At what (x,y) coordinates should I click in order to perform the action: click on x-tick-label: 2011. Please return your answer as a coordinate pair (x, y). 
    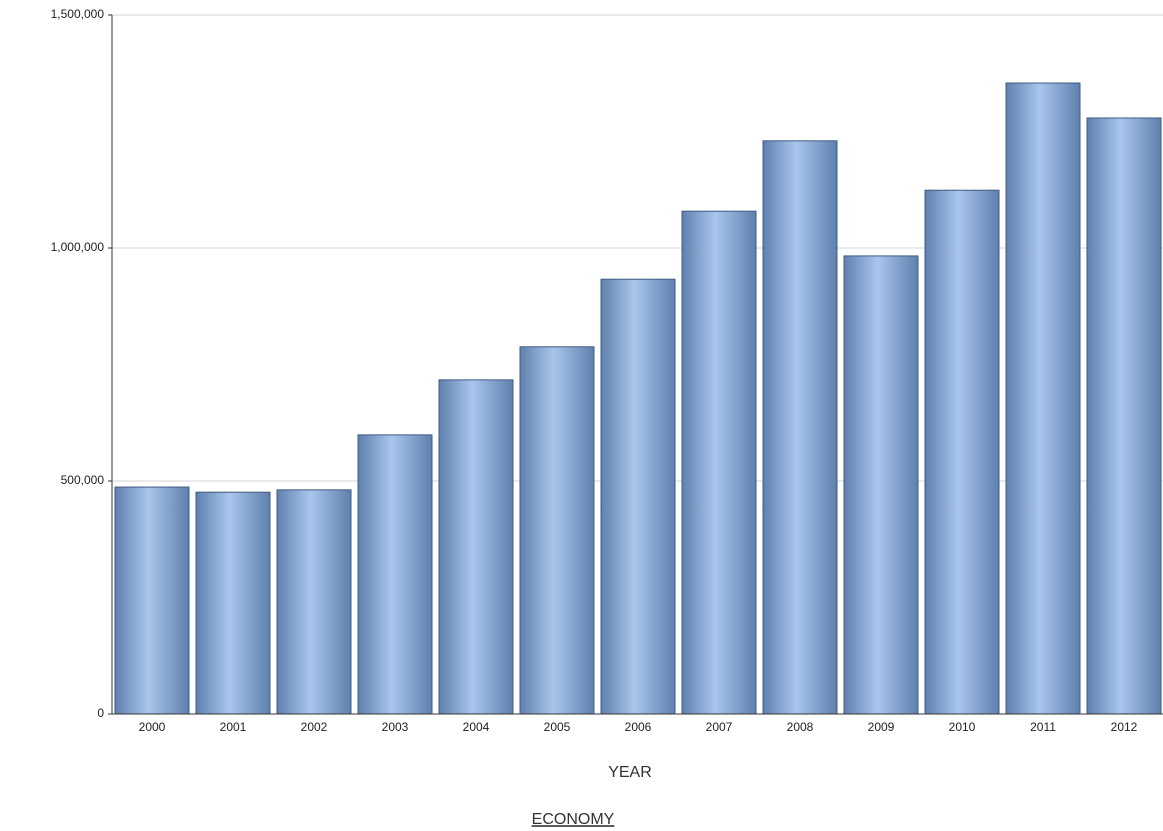
    Looking at the image, I should click on (1043, 727).